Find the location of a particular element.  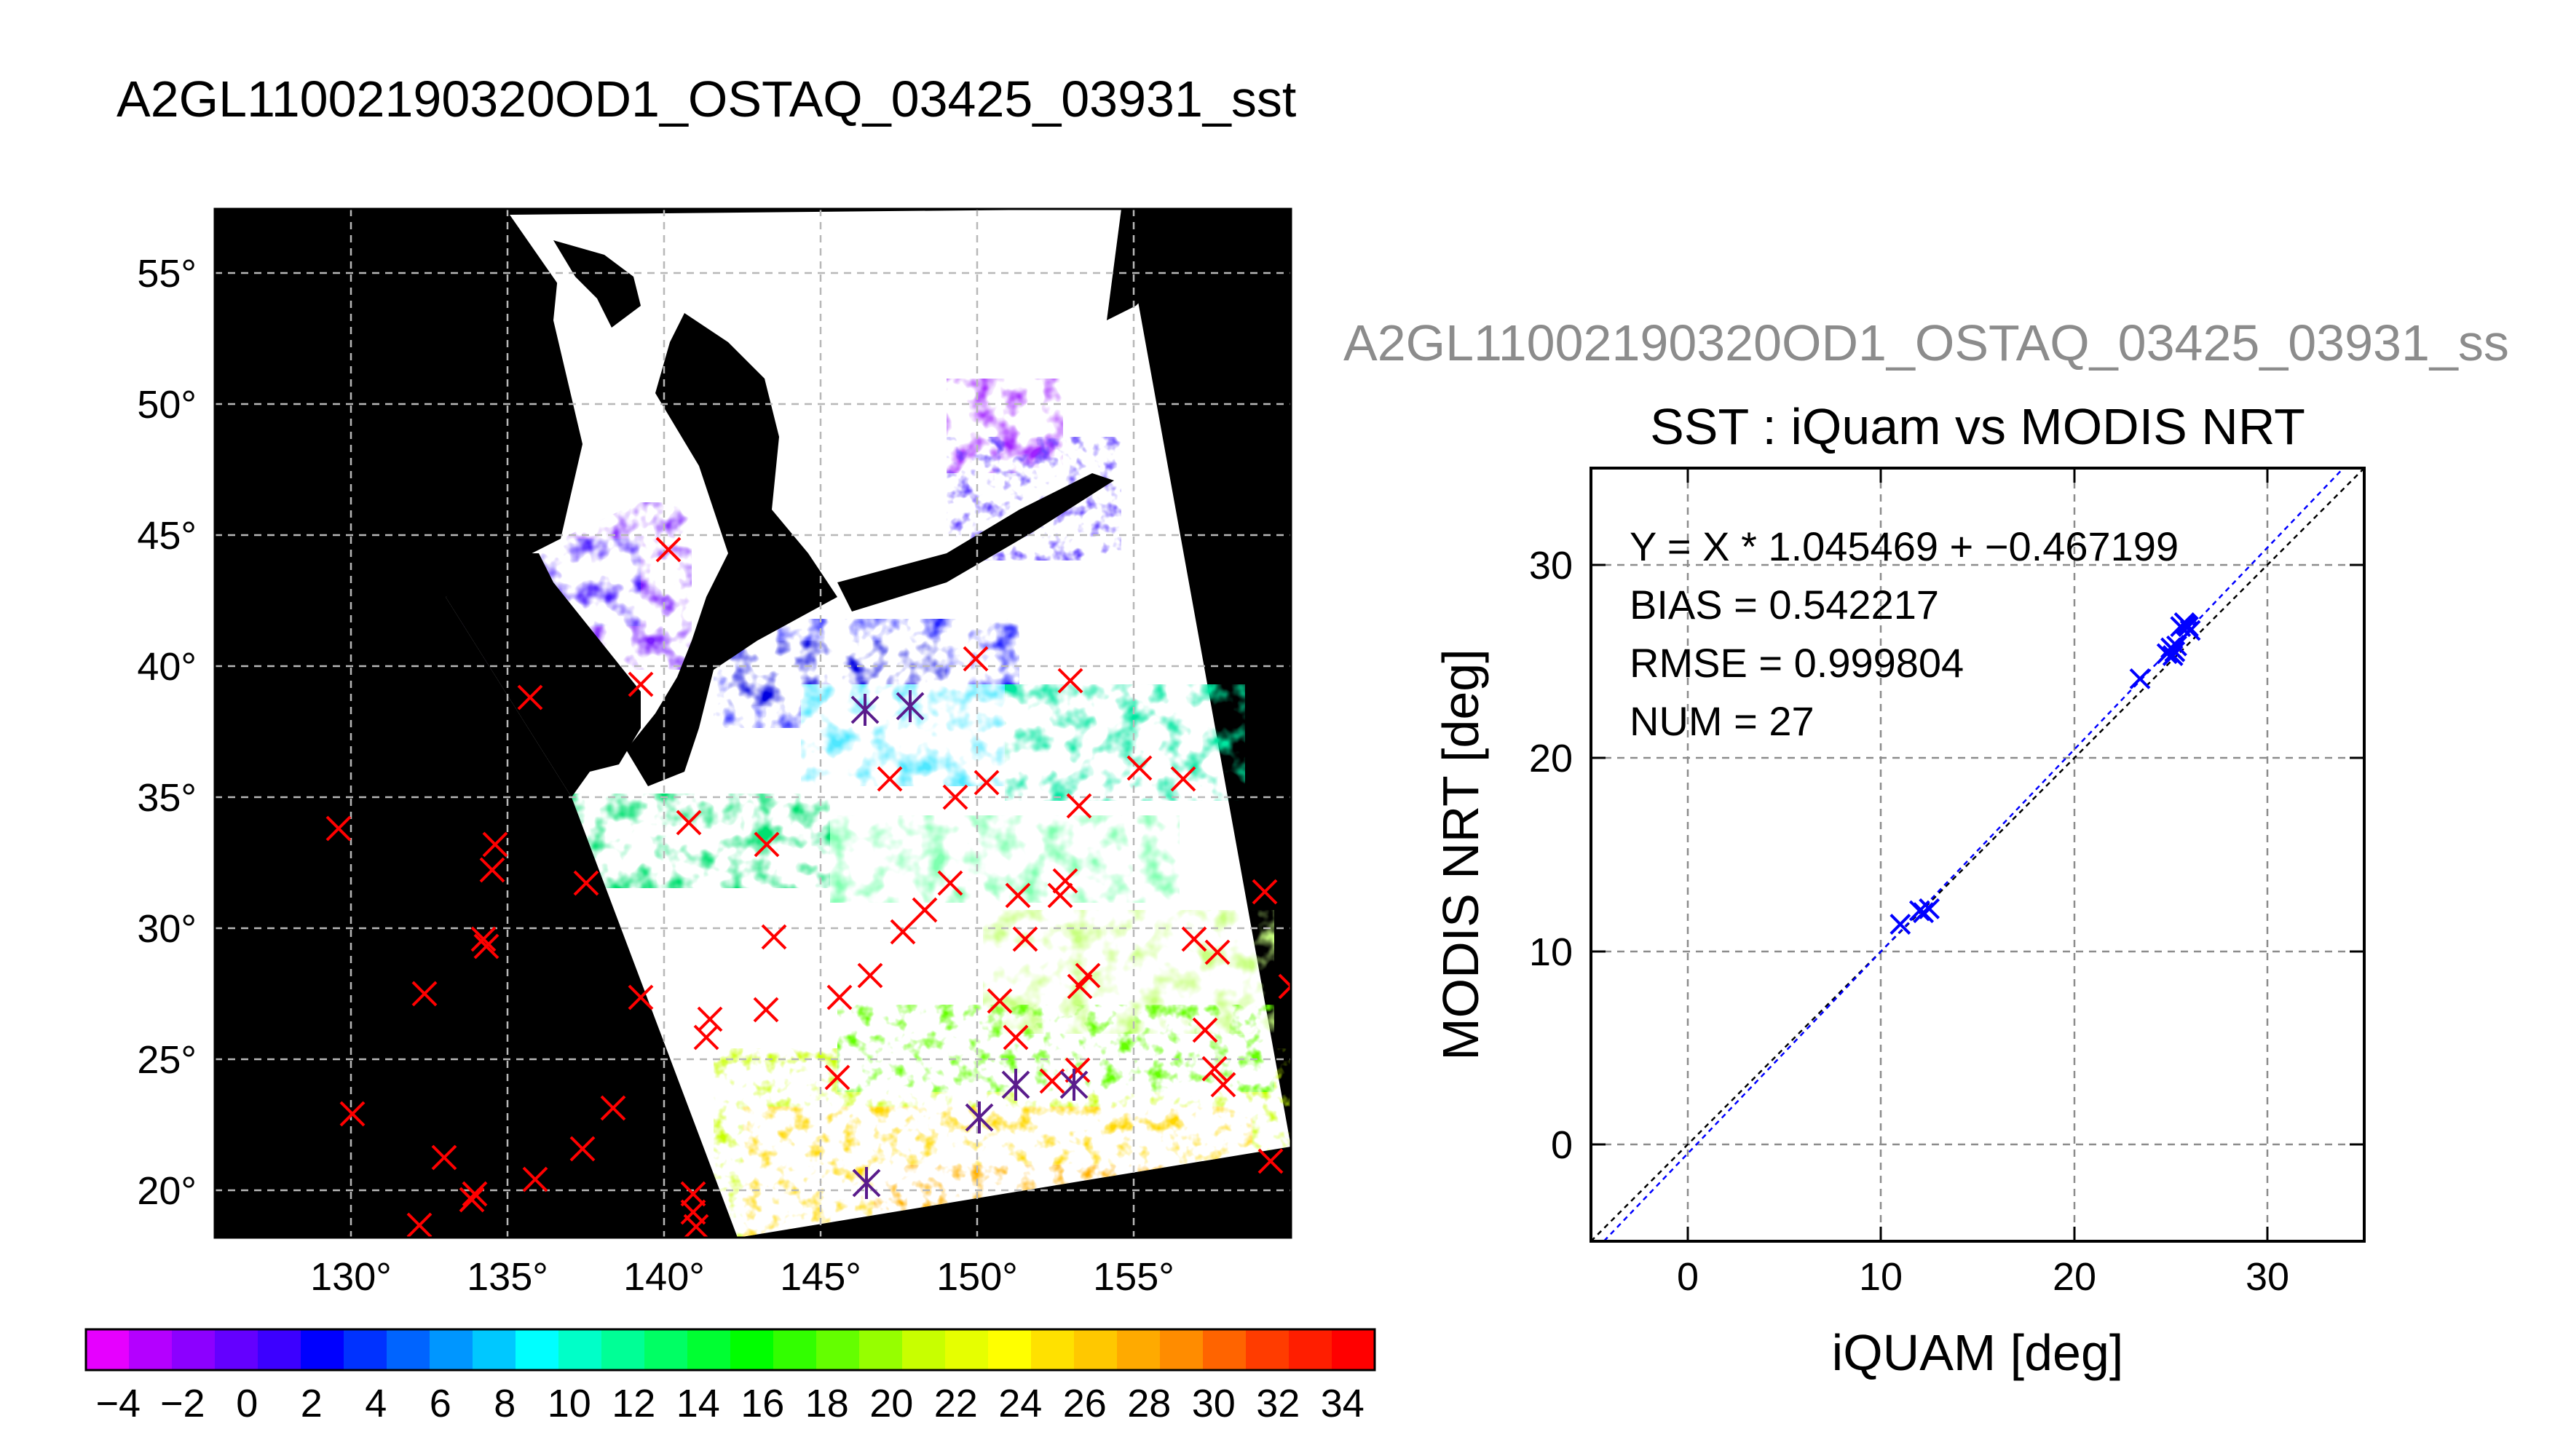

lon-labels: 130° 135° 140° 145° 150° 155° is located at coordinates (742, 1277).